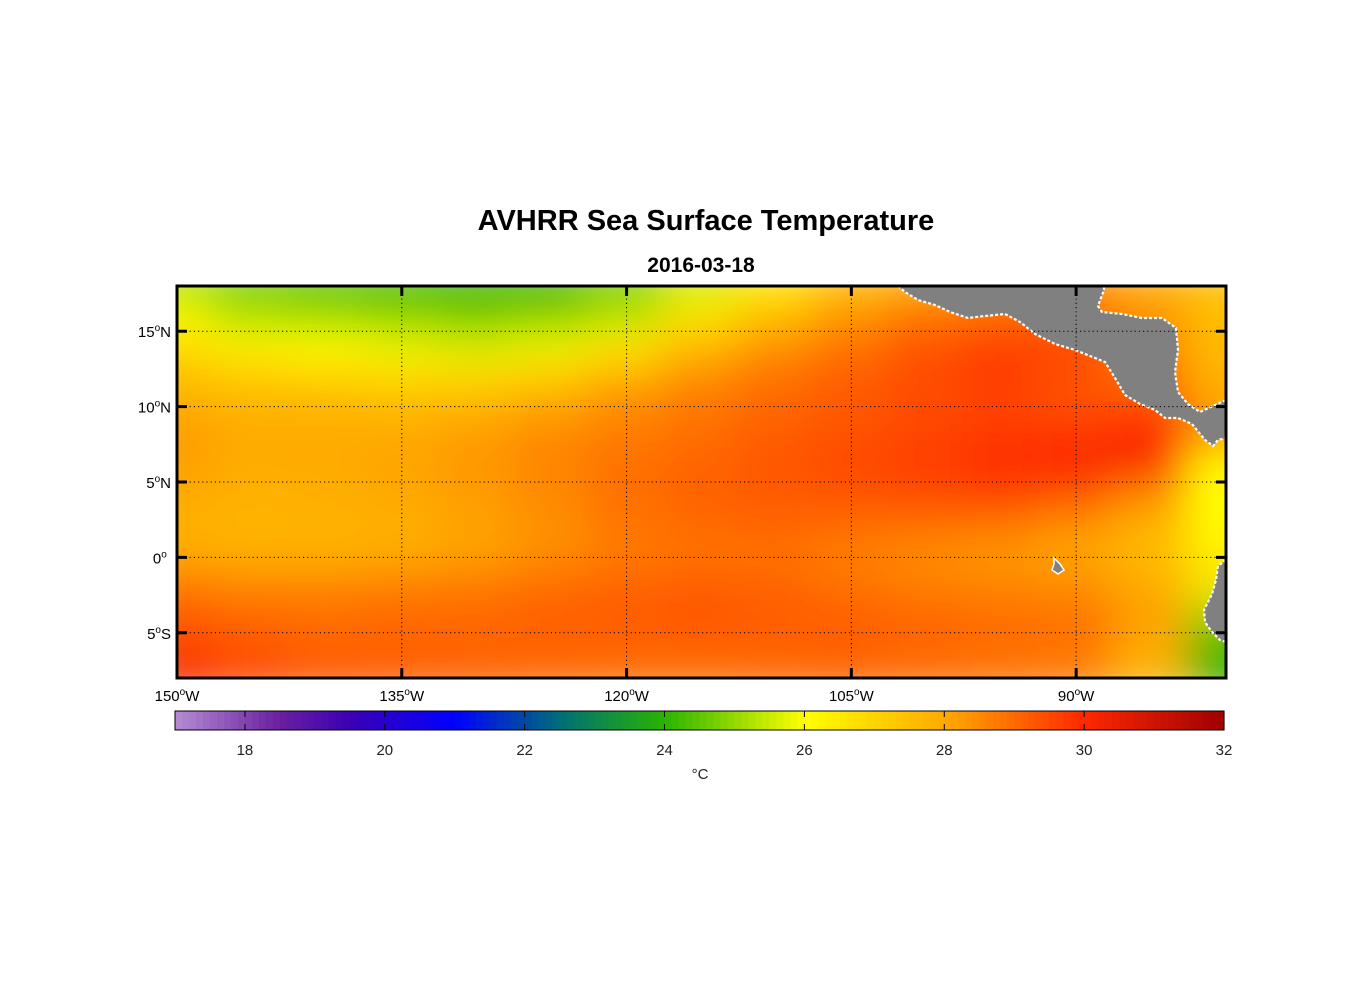  I want to click on chart-title: AVHRR Sea Surface Temperature, so click(706, 221).